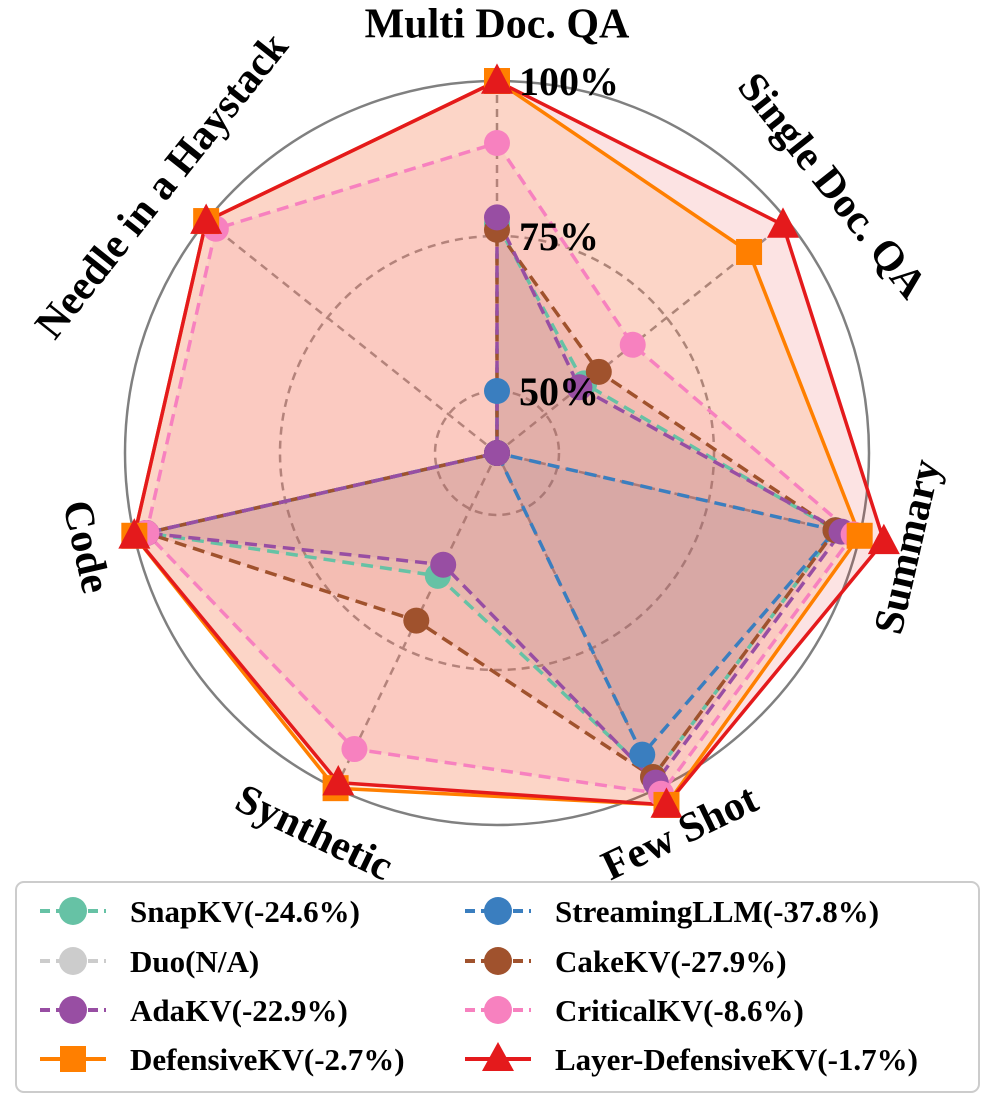 This screenshot has height=1107, width=997. Describe the element at coordinates (559, 391) in the screenshot. I see `tick-label-0: 50%` at that location.